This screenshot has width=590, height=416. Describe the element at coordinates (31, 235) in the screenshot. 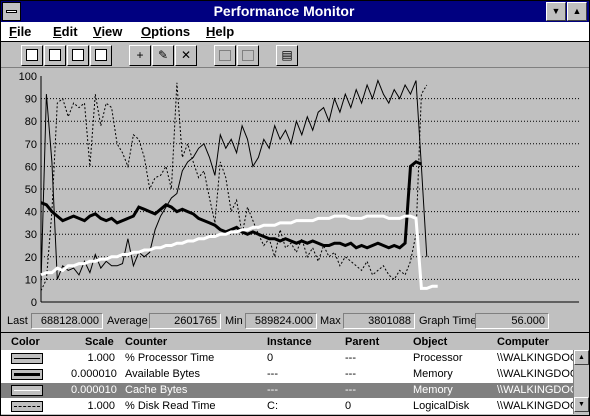

I see `y-tick-label: 30` at that location.